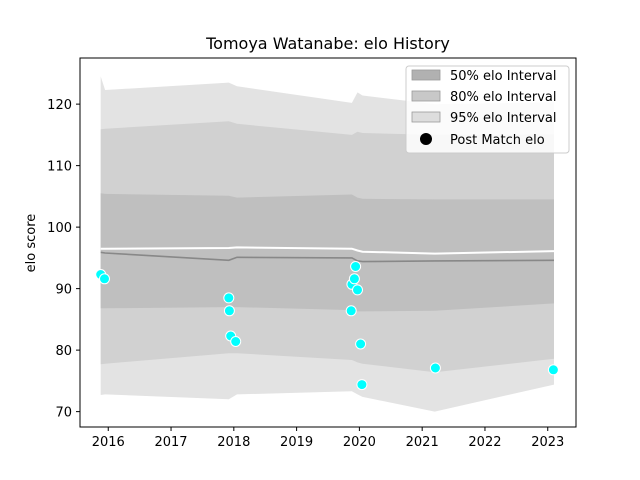 This screenshot has height=480, width=640. I want to click on y-tick-label: 100, so click(59, 228).